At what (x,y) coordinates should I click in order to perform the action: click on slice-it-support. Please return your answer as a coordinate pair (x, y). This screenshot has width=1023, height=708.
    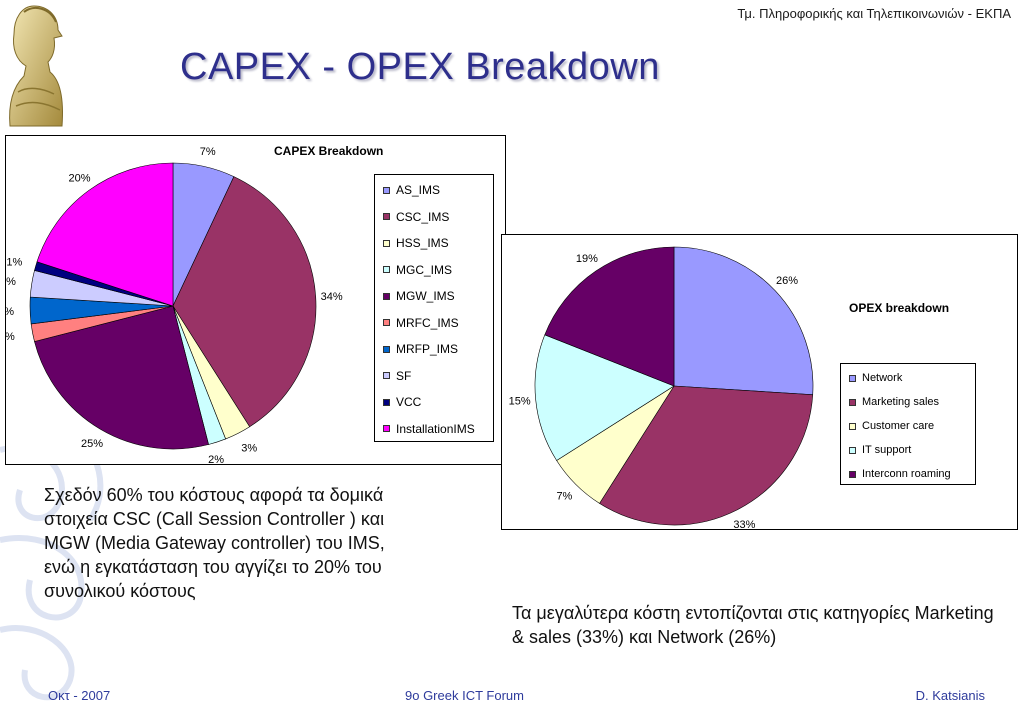
    Looking at the image, I should click on (604, 397).